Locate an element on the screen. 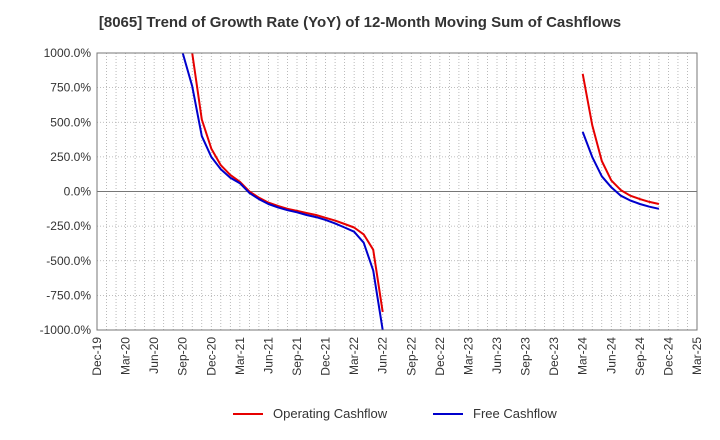 This screenshot has width=720, height=440. series-line-operating-cashflow is located at coordinates (620, 139).